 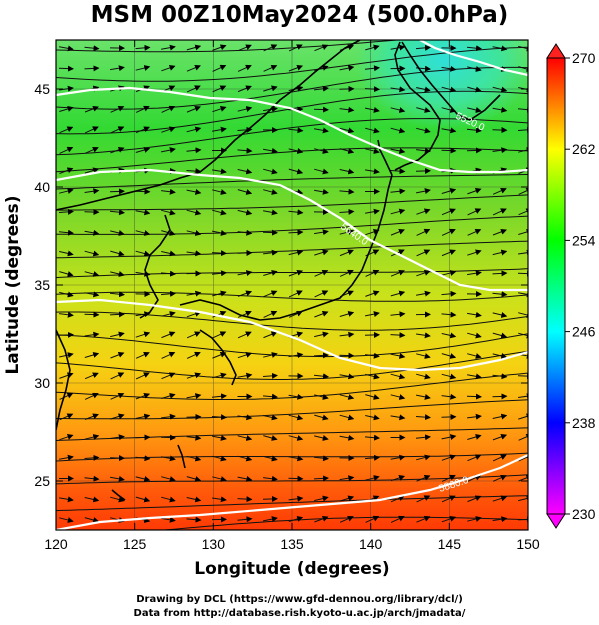 I want to click on y-tick-label: 40, so click(x=42, y=187).